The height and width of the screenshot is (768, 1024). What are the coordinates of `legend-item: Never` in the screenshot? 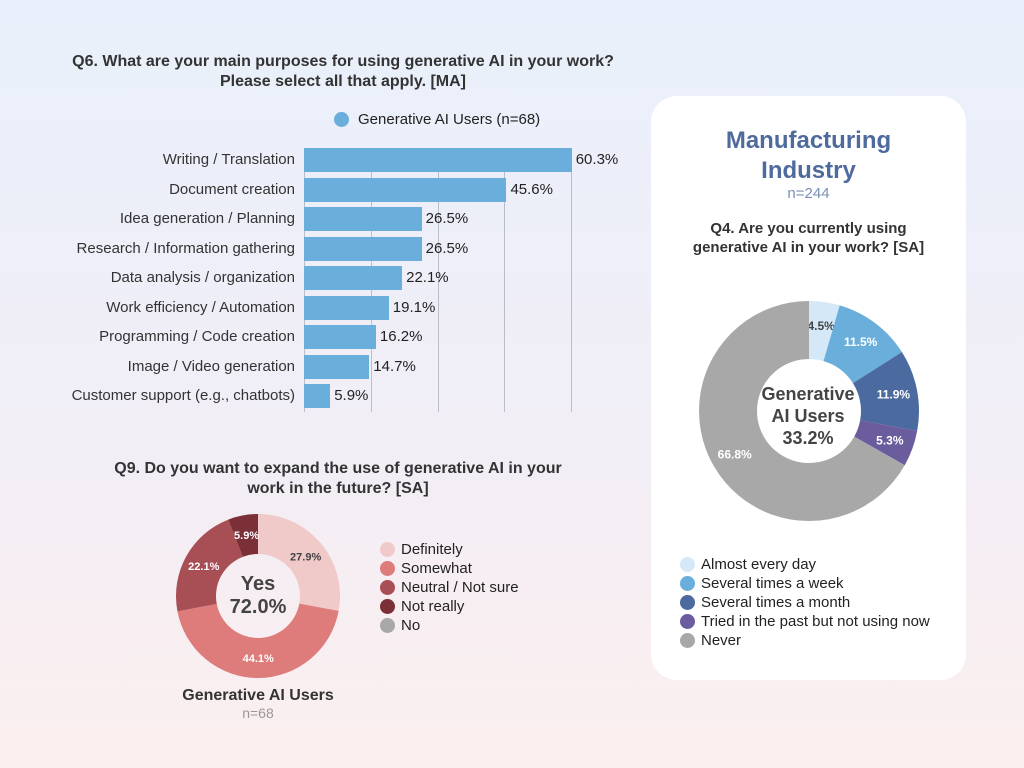 It's located at (805, 640).